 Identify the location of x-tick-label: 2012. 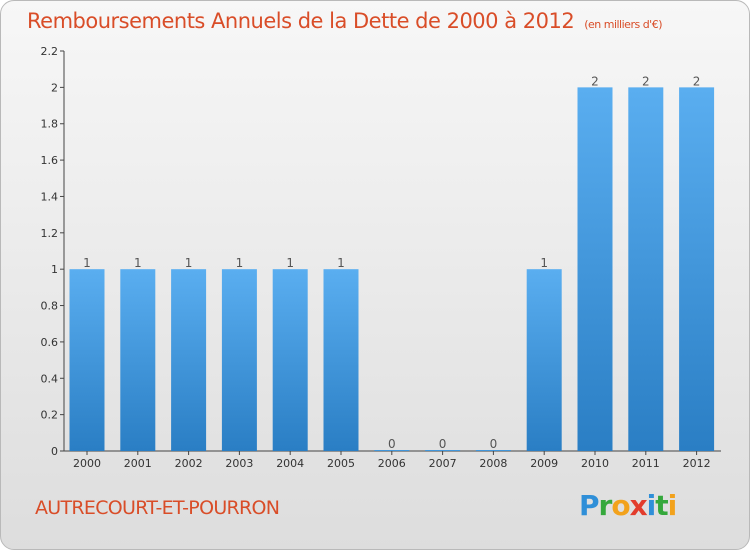
(697, 463).